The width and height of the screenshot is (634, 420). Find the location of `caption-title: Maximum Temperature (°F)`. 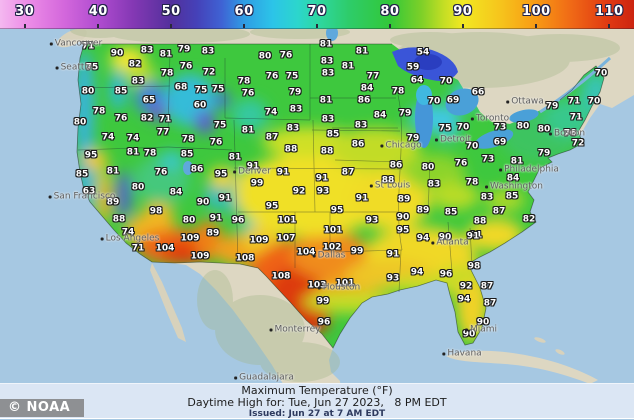

caption-title: Maximum Temperature (°F) is located at coordinates (317, 390).